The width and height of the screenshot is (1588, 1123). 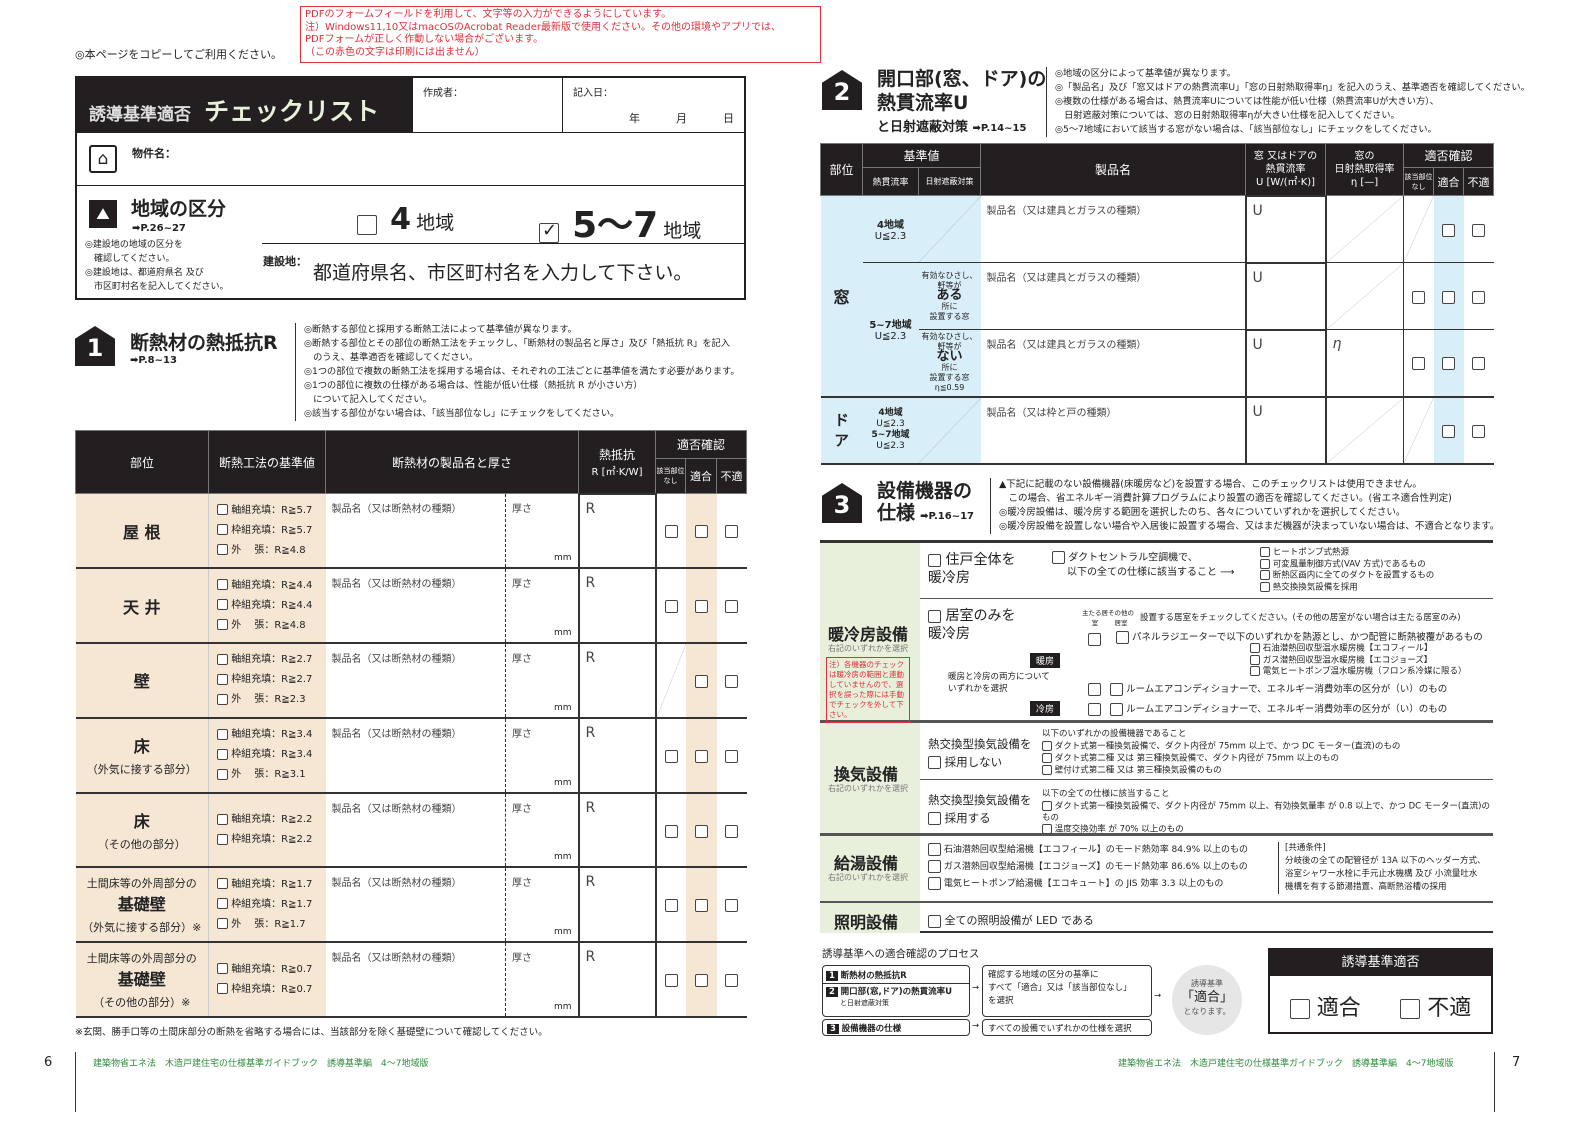 I want to click on method-option: 軸組充填：R≧2.7, so click(x=271, y=660).